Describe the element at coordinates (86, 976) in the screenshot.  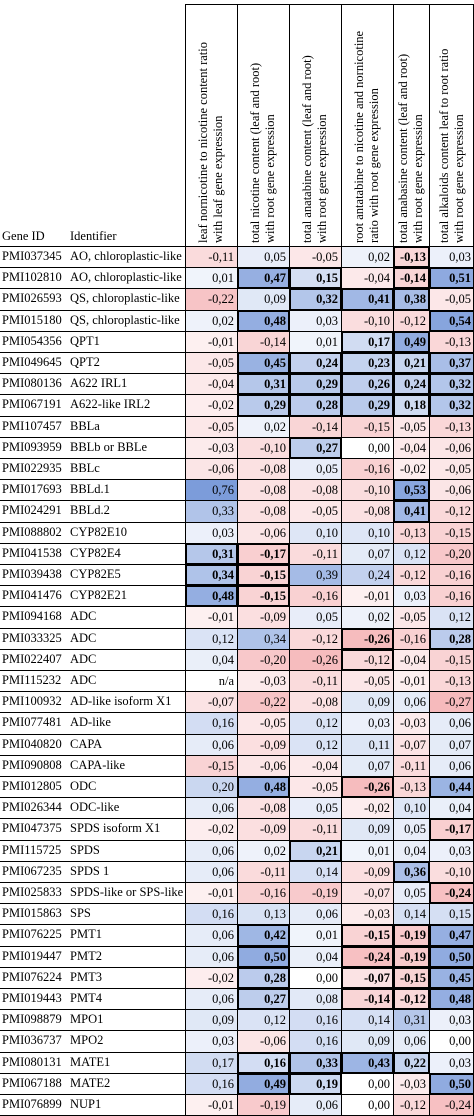
I see `identifier-cell: PMT3` at that location.